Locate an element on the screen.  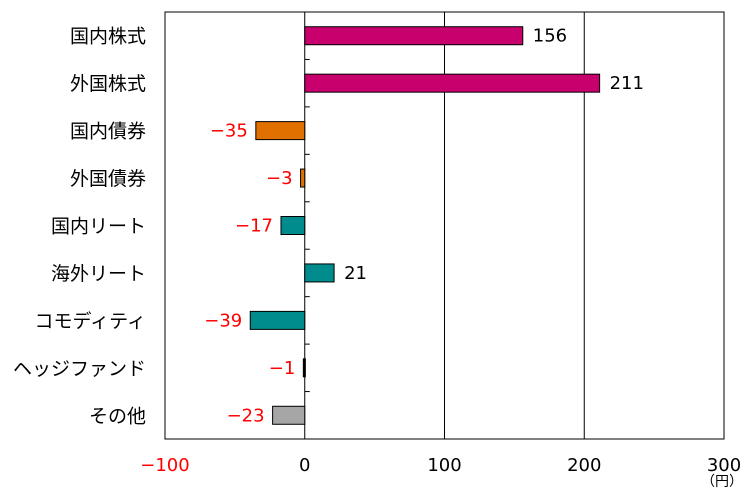
category-label: 国内債券 is located at coordinates (108, 132).